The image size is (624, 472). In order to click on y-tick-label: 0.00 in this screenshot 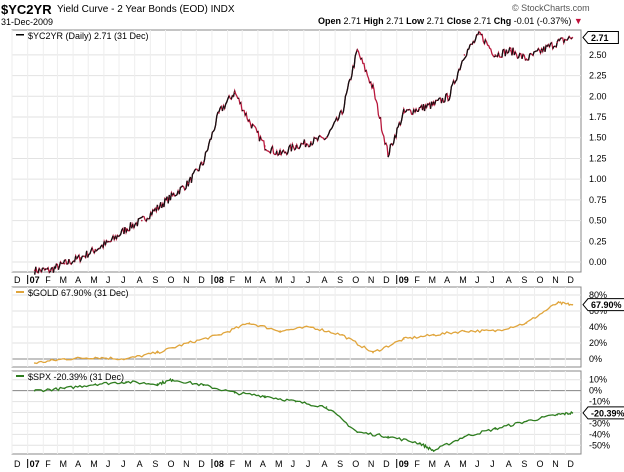, I will do `click(598, 262)`.